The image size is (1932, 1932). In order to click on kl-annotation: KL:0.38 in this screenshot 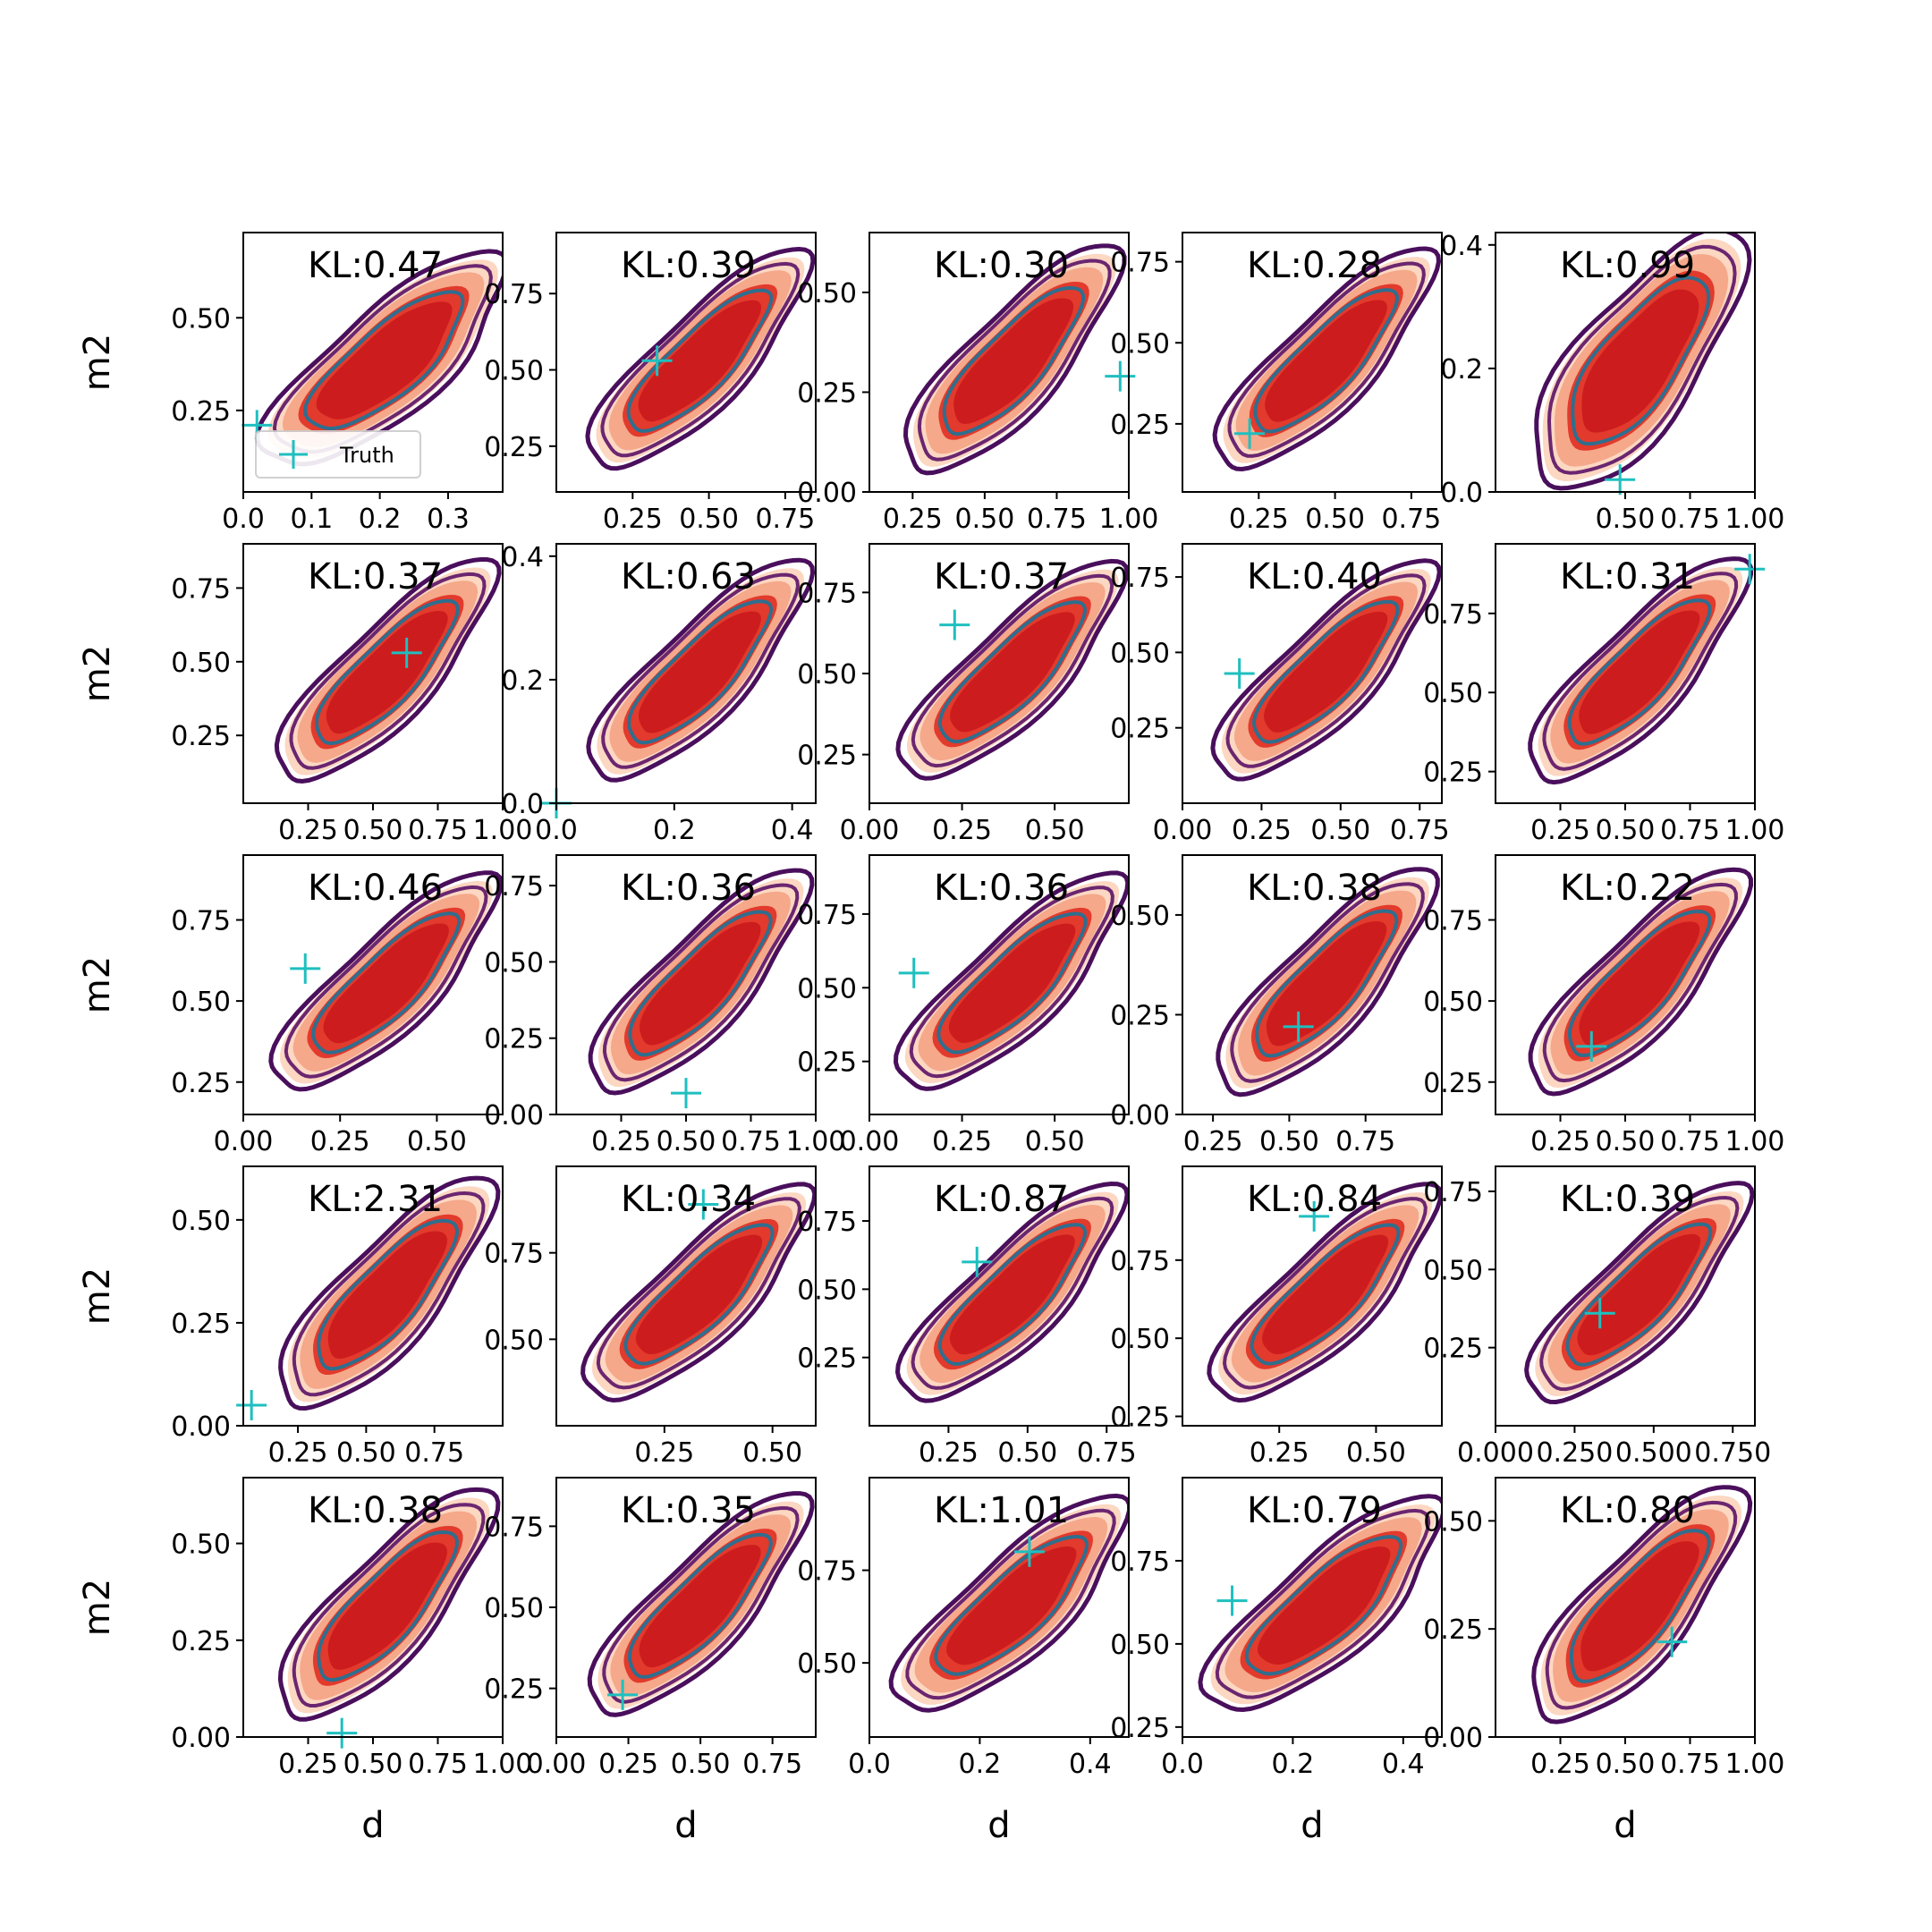, I will do `click(1314, 888)`.